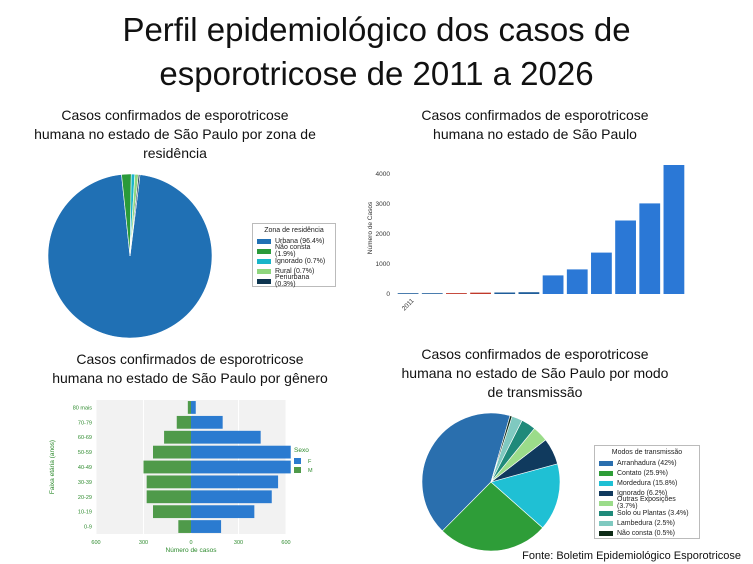 This screenshot has height=564, width=753. What do you see at coordinates (85, 513) in the screenshot?
I see `y-tick-label: 10-19` at bounding box center [85, 513].